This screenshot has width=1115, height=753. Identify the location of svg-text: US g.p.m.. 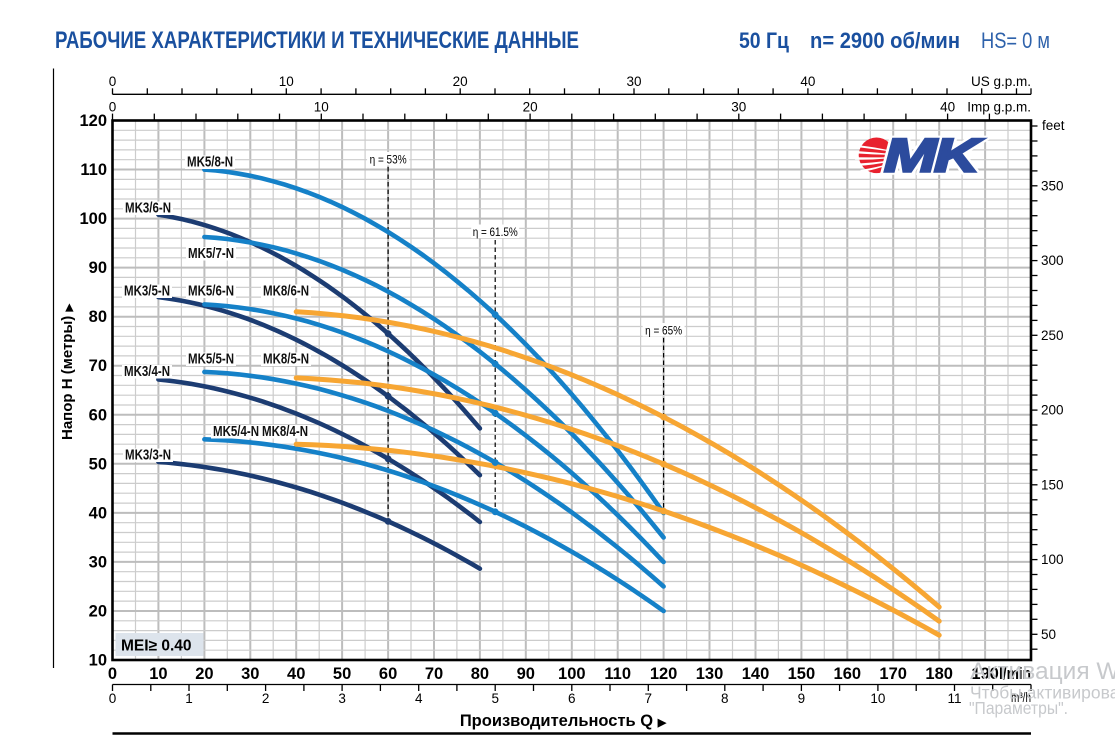
(1001, 81).